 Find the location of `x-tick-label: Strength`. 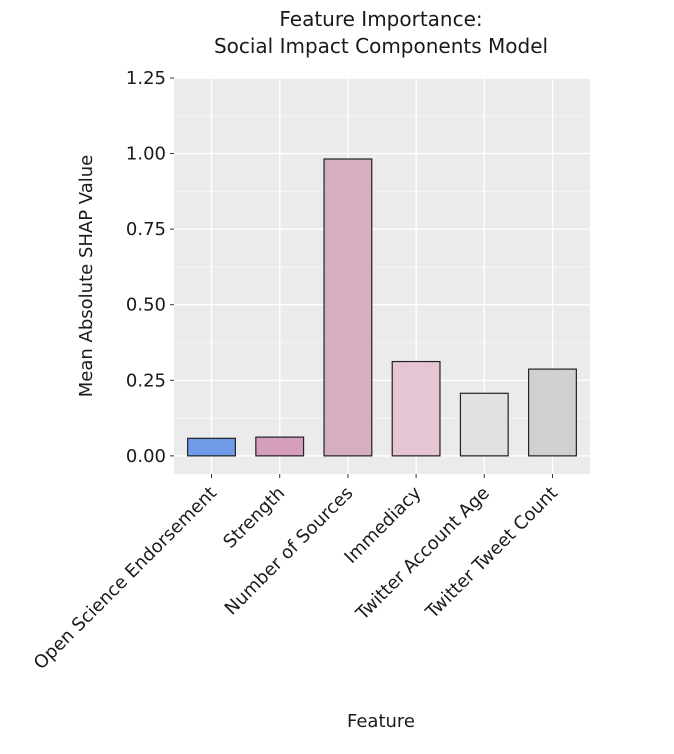

x-tick-label: Strength is located at coordinates (254, 518).